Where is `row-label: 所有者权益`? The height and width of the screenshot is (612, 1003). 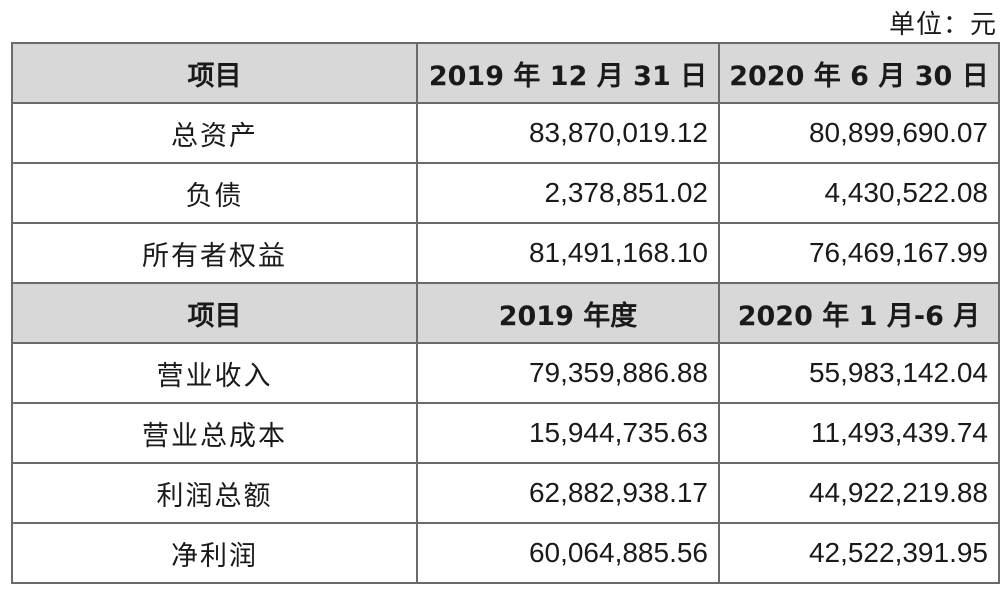 row-label: 所有者权益 is located at coordinates (214, 253).